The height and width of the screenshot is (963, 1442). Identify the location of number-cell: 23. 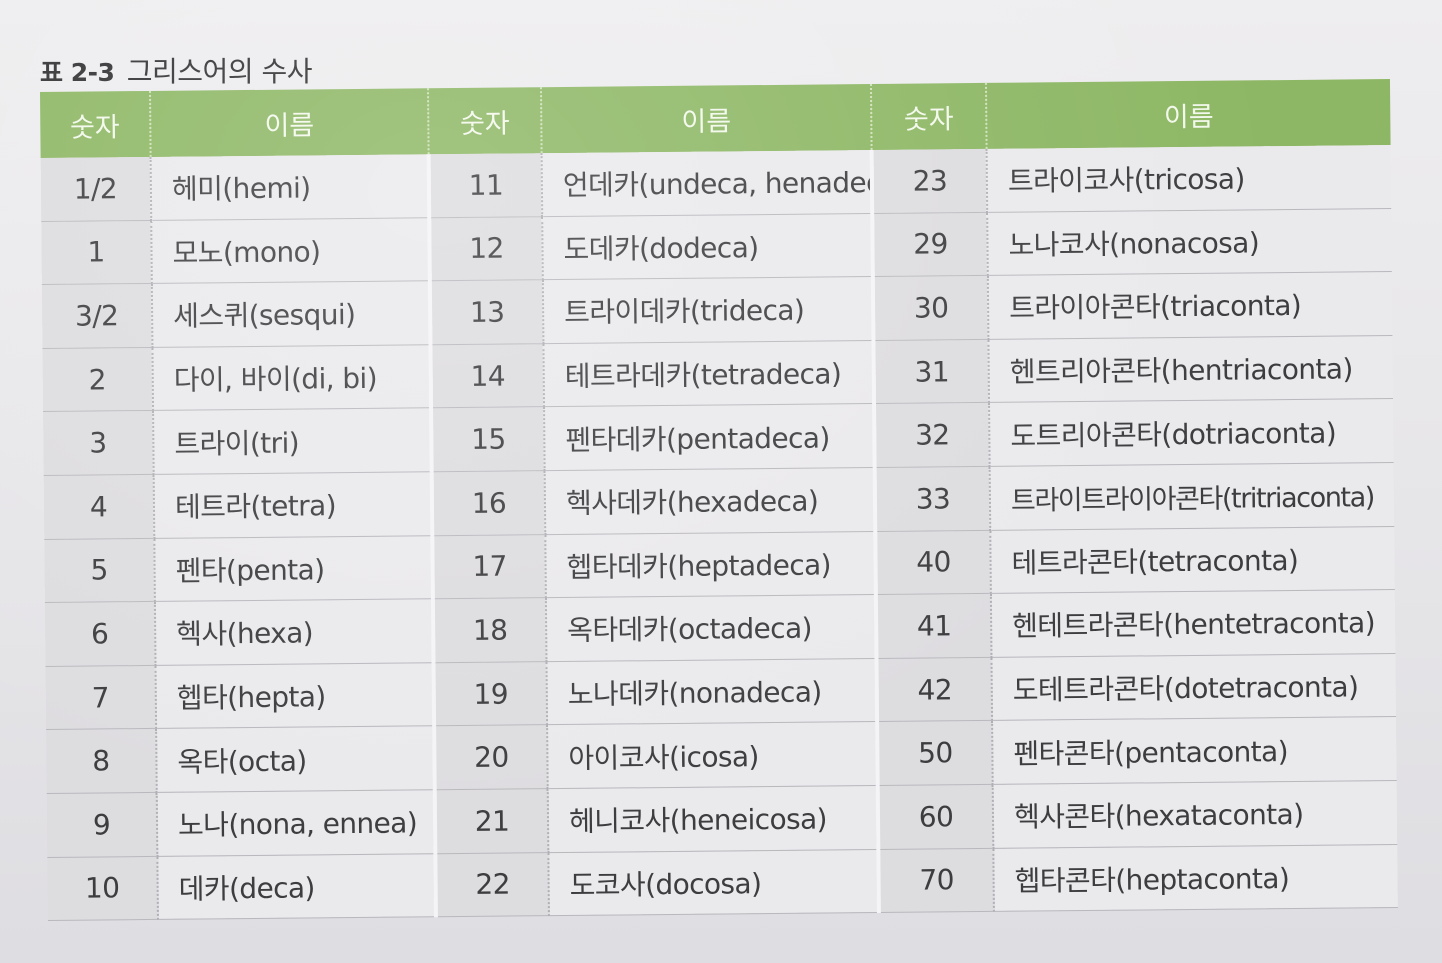
(929, 181).